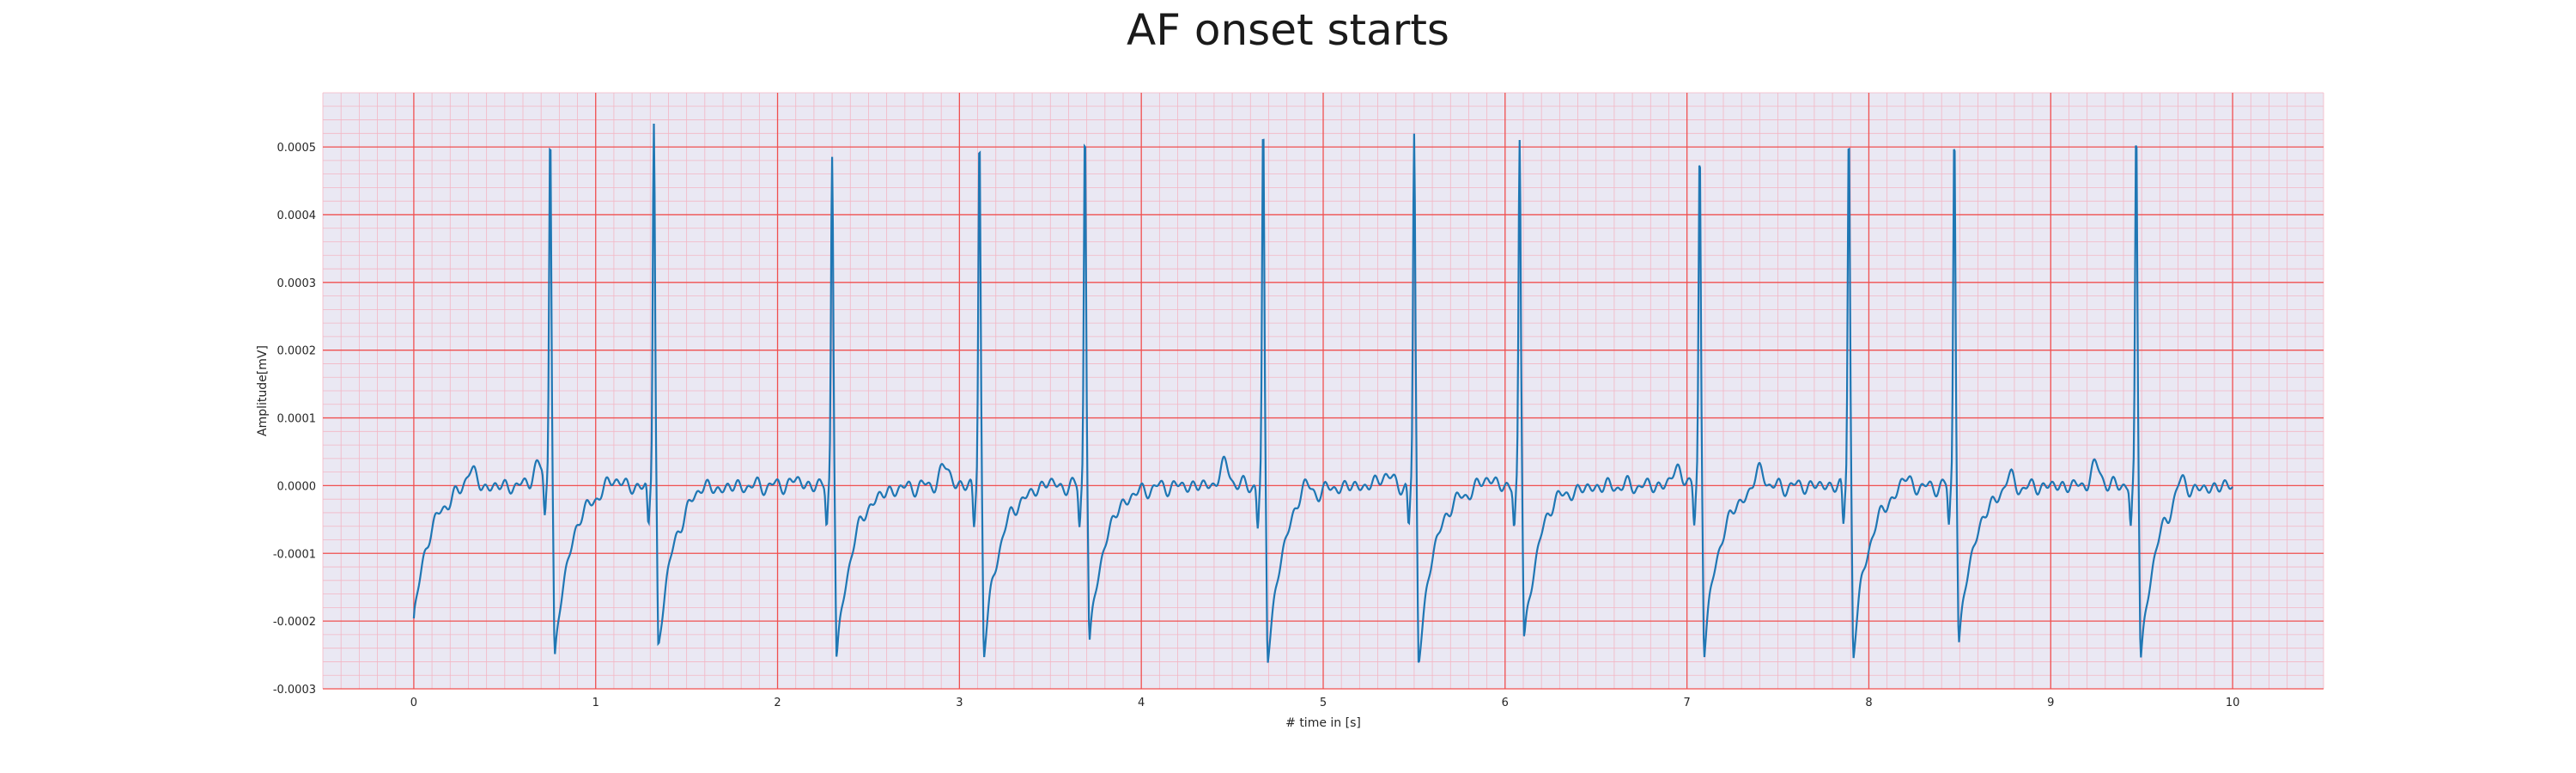 The width and height of the screenshot is (2576, 773). What do you see at coordinates (263, 390) in the screenshot?
I see `y-axis-label: Amplitude[mV]` at bounding box center [263, 390].